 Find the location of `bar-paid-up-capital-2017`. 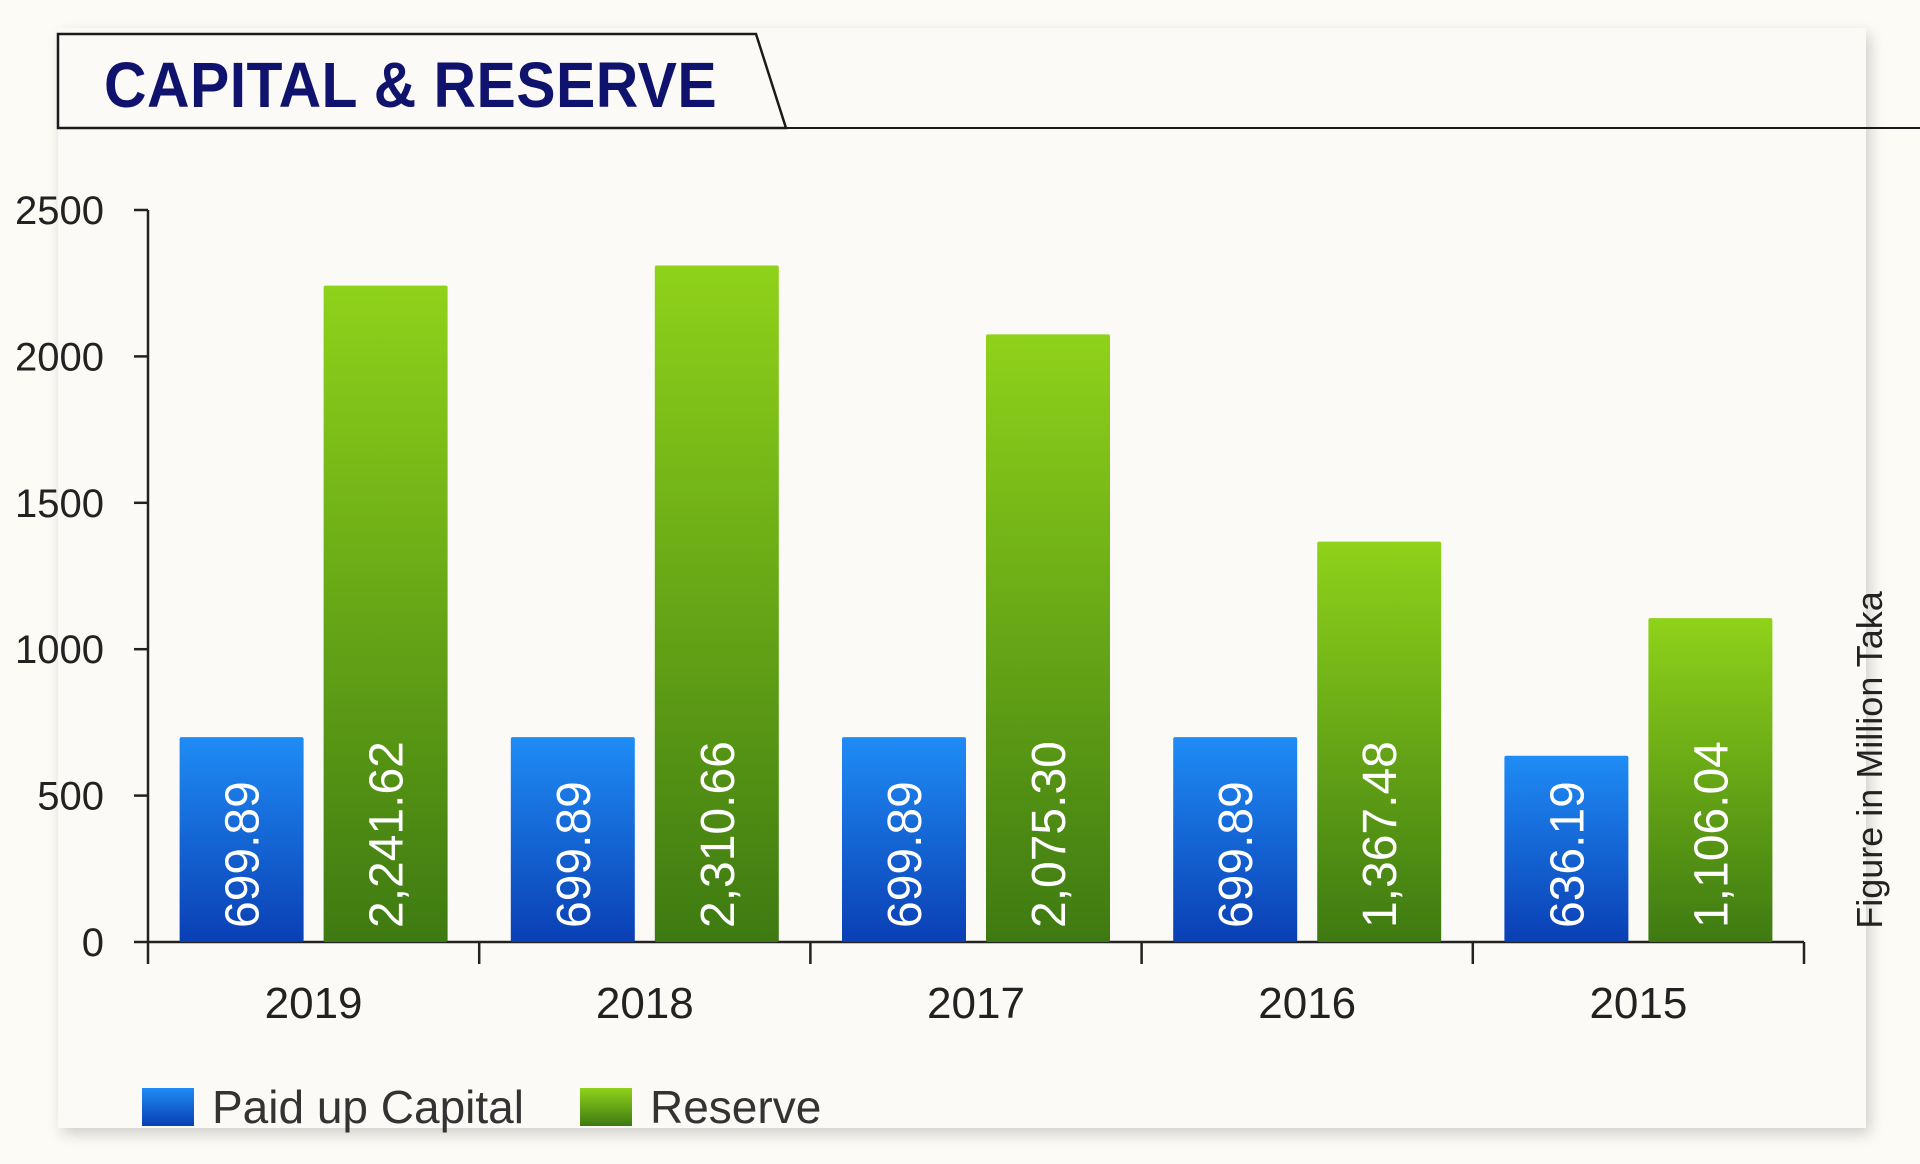

bar-paid-up-capital-2017 is located at coordinates (904, 839).